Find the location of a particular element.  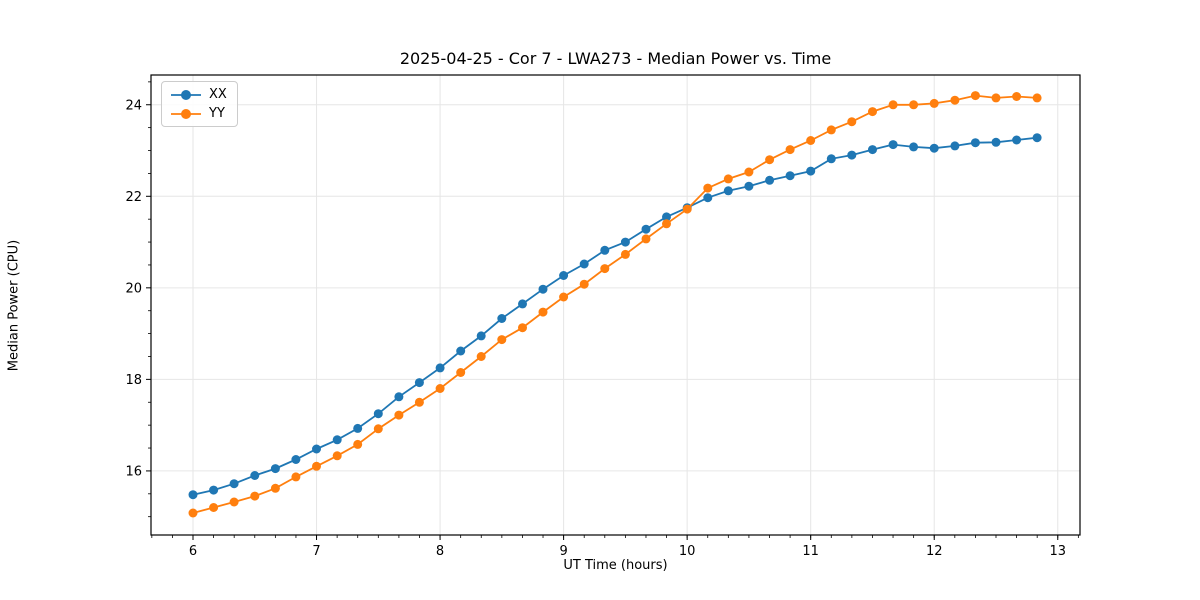

x-axis-label: UT Time (hours) is located at coordinates (615, 565).